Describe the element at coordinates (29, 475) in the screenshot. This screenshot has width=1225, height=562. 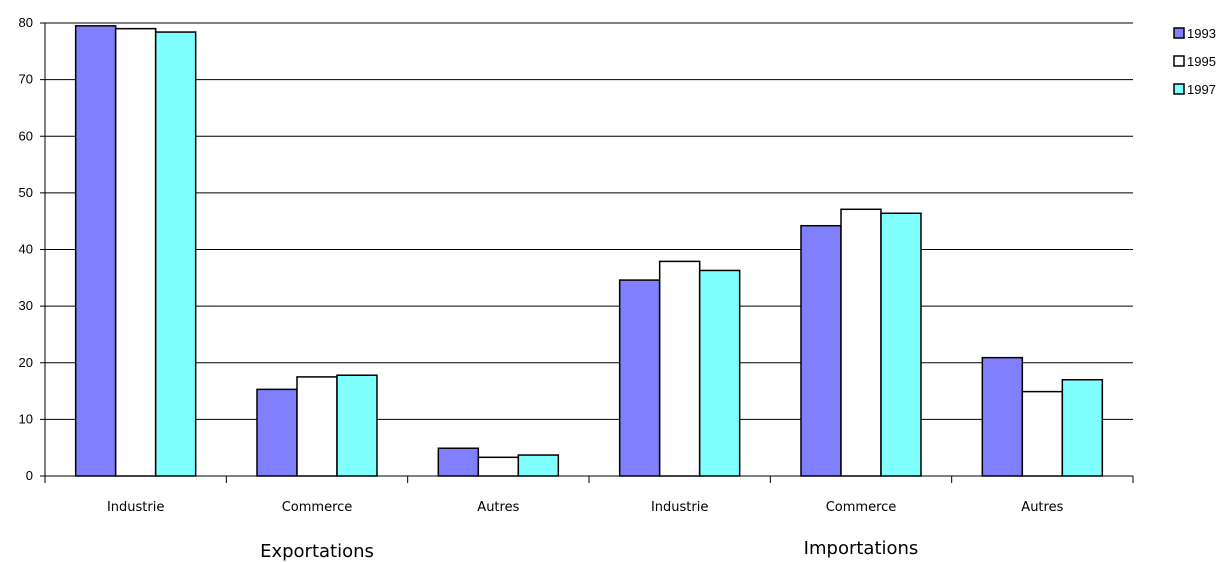
I see `y-tick-label: 0` at that location.